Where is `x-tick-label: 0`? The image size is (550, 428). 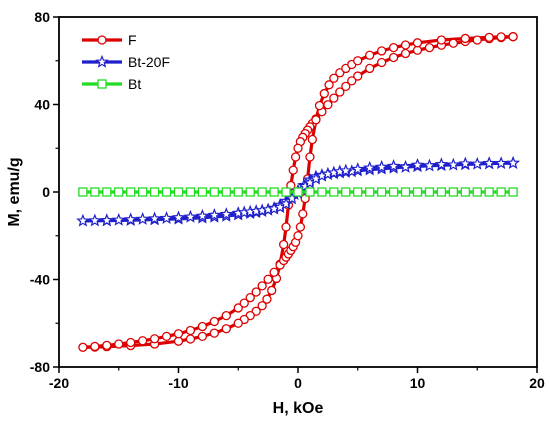 x-tick-label: 0 is located at coordinates (298, 383).